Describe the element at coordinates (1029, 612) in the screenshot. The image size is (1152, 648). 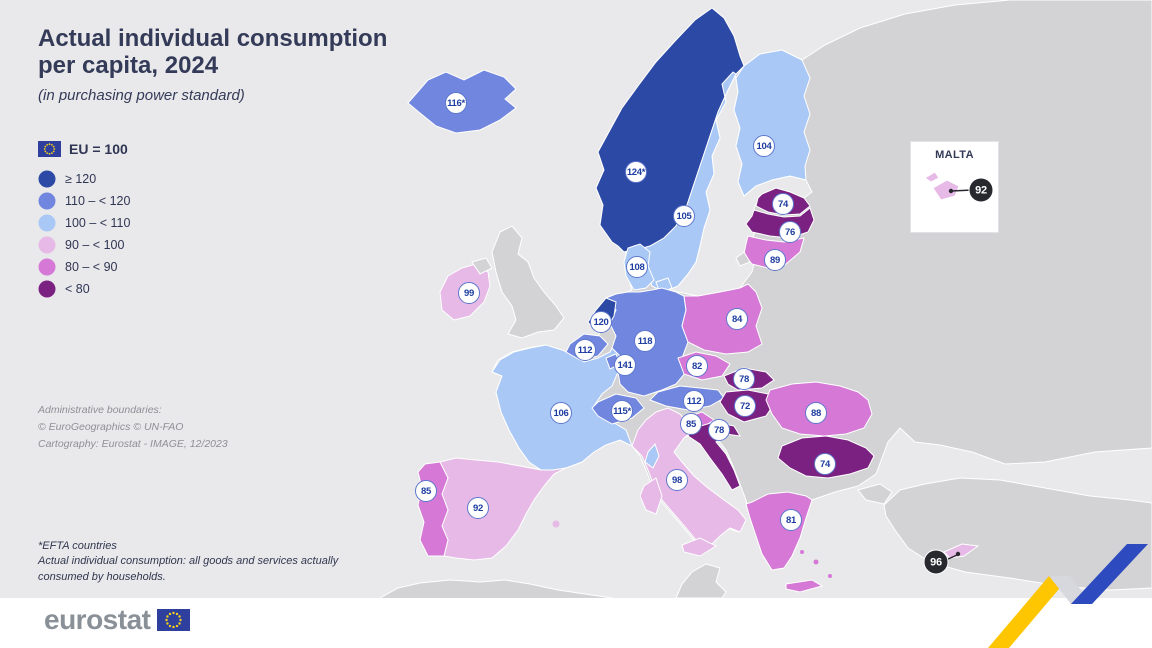
I see `ribbon-yellow-band` at that location.